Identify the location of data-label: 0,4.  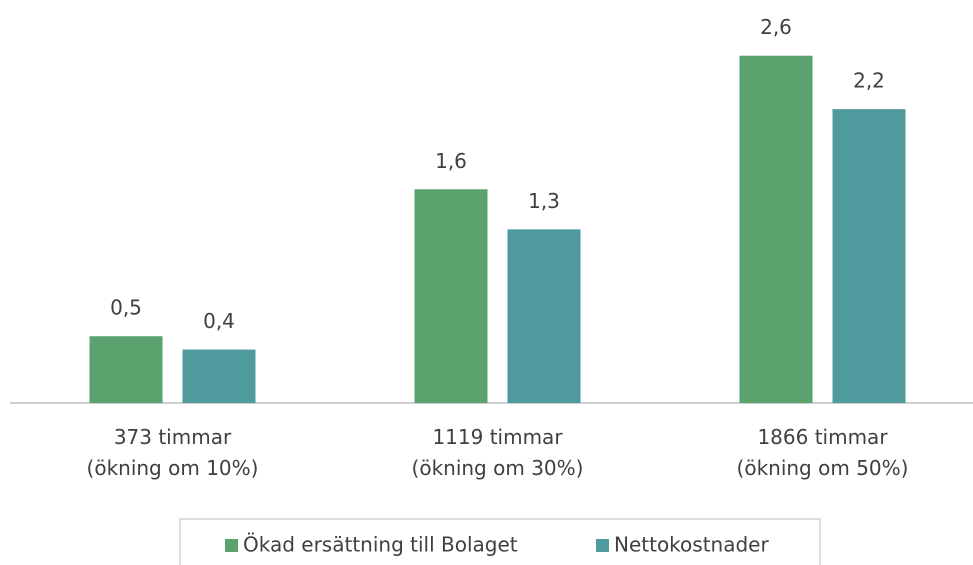
(219, 321).